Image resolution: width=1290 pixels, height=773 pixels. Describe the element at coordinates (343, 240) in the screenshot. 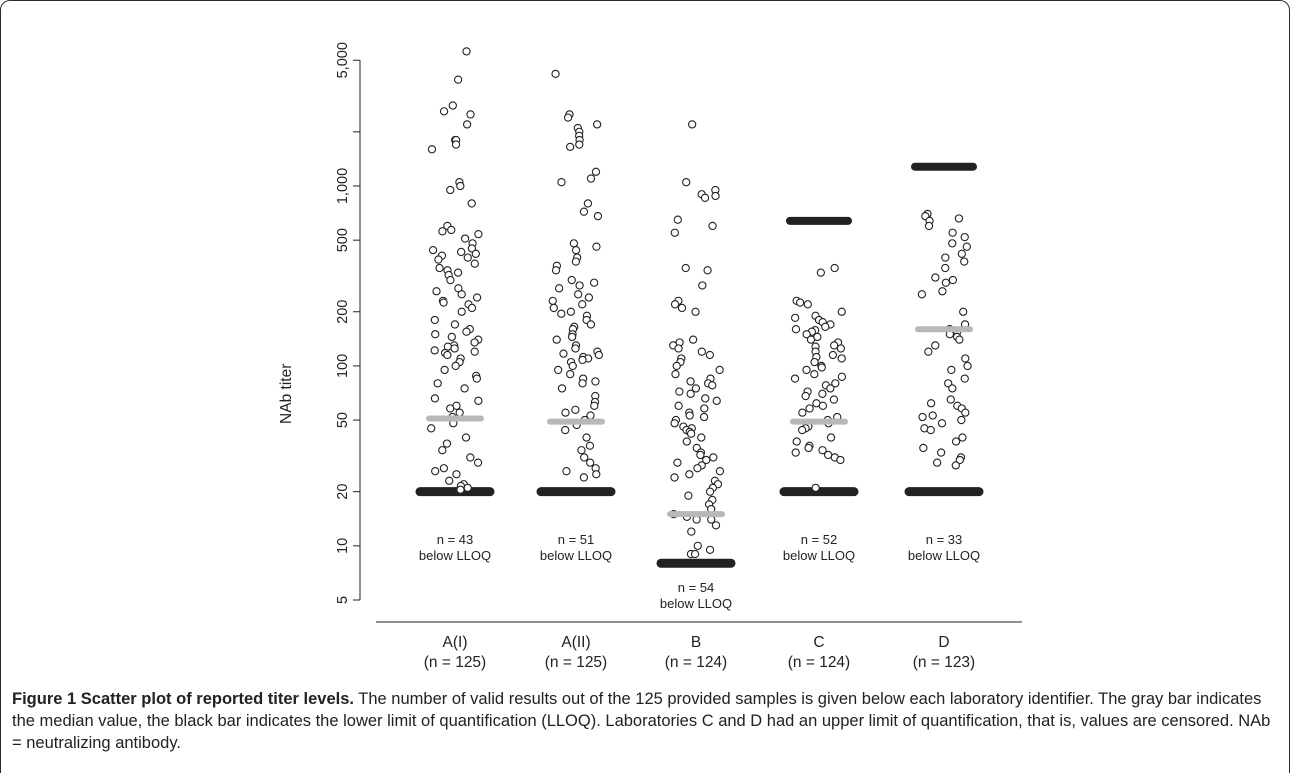

I see `y-tick-label: 500` at that location.